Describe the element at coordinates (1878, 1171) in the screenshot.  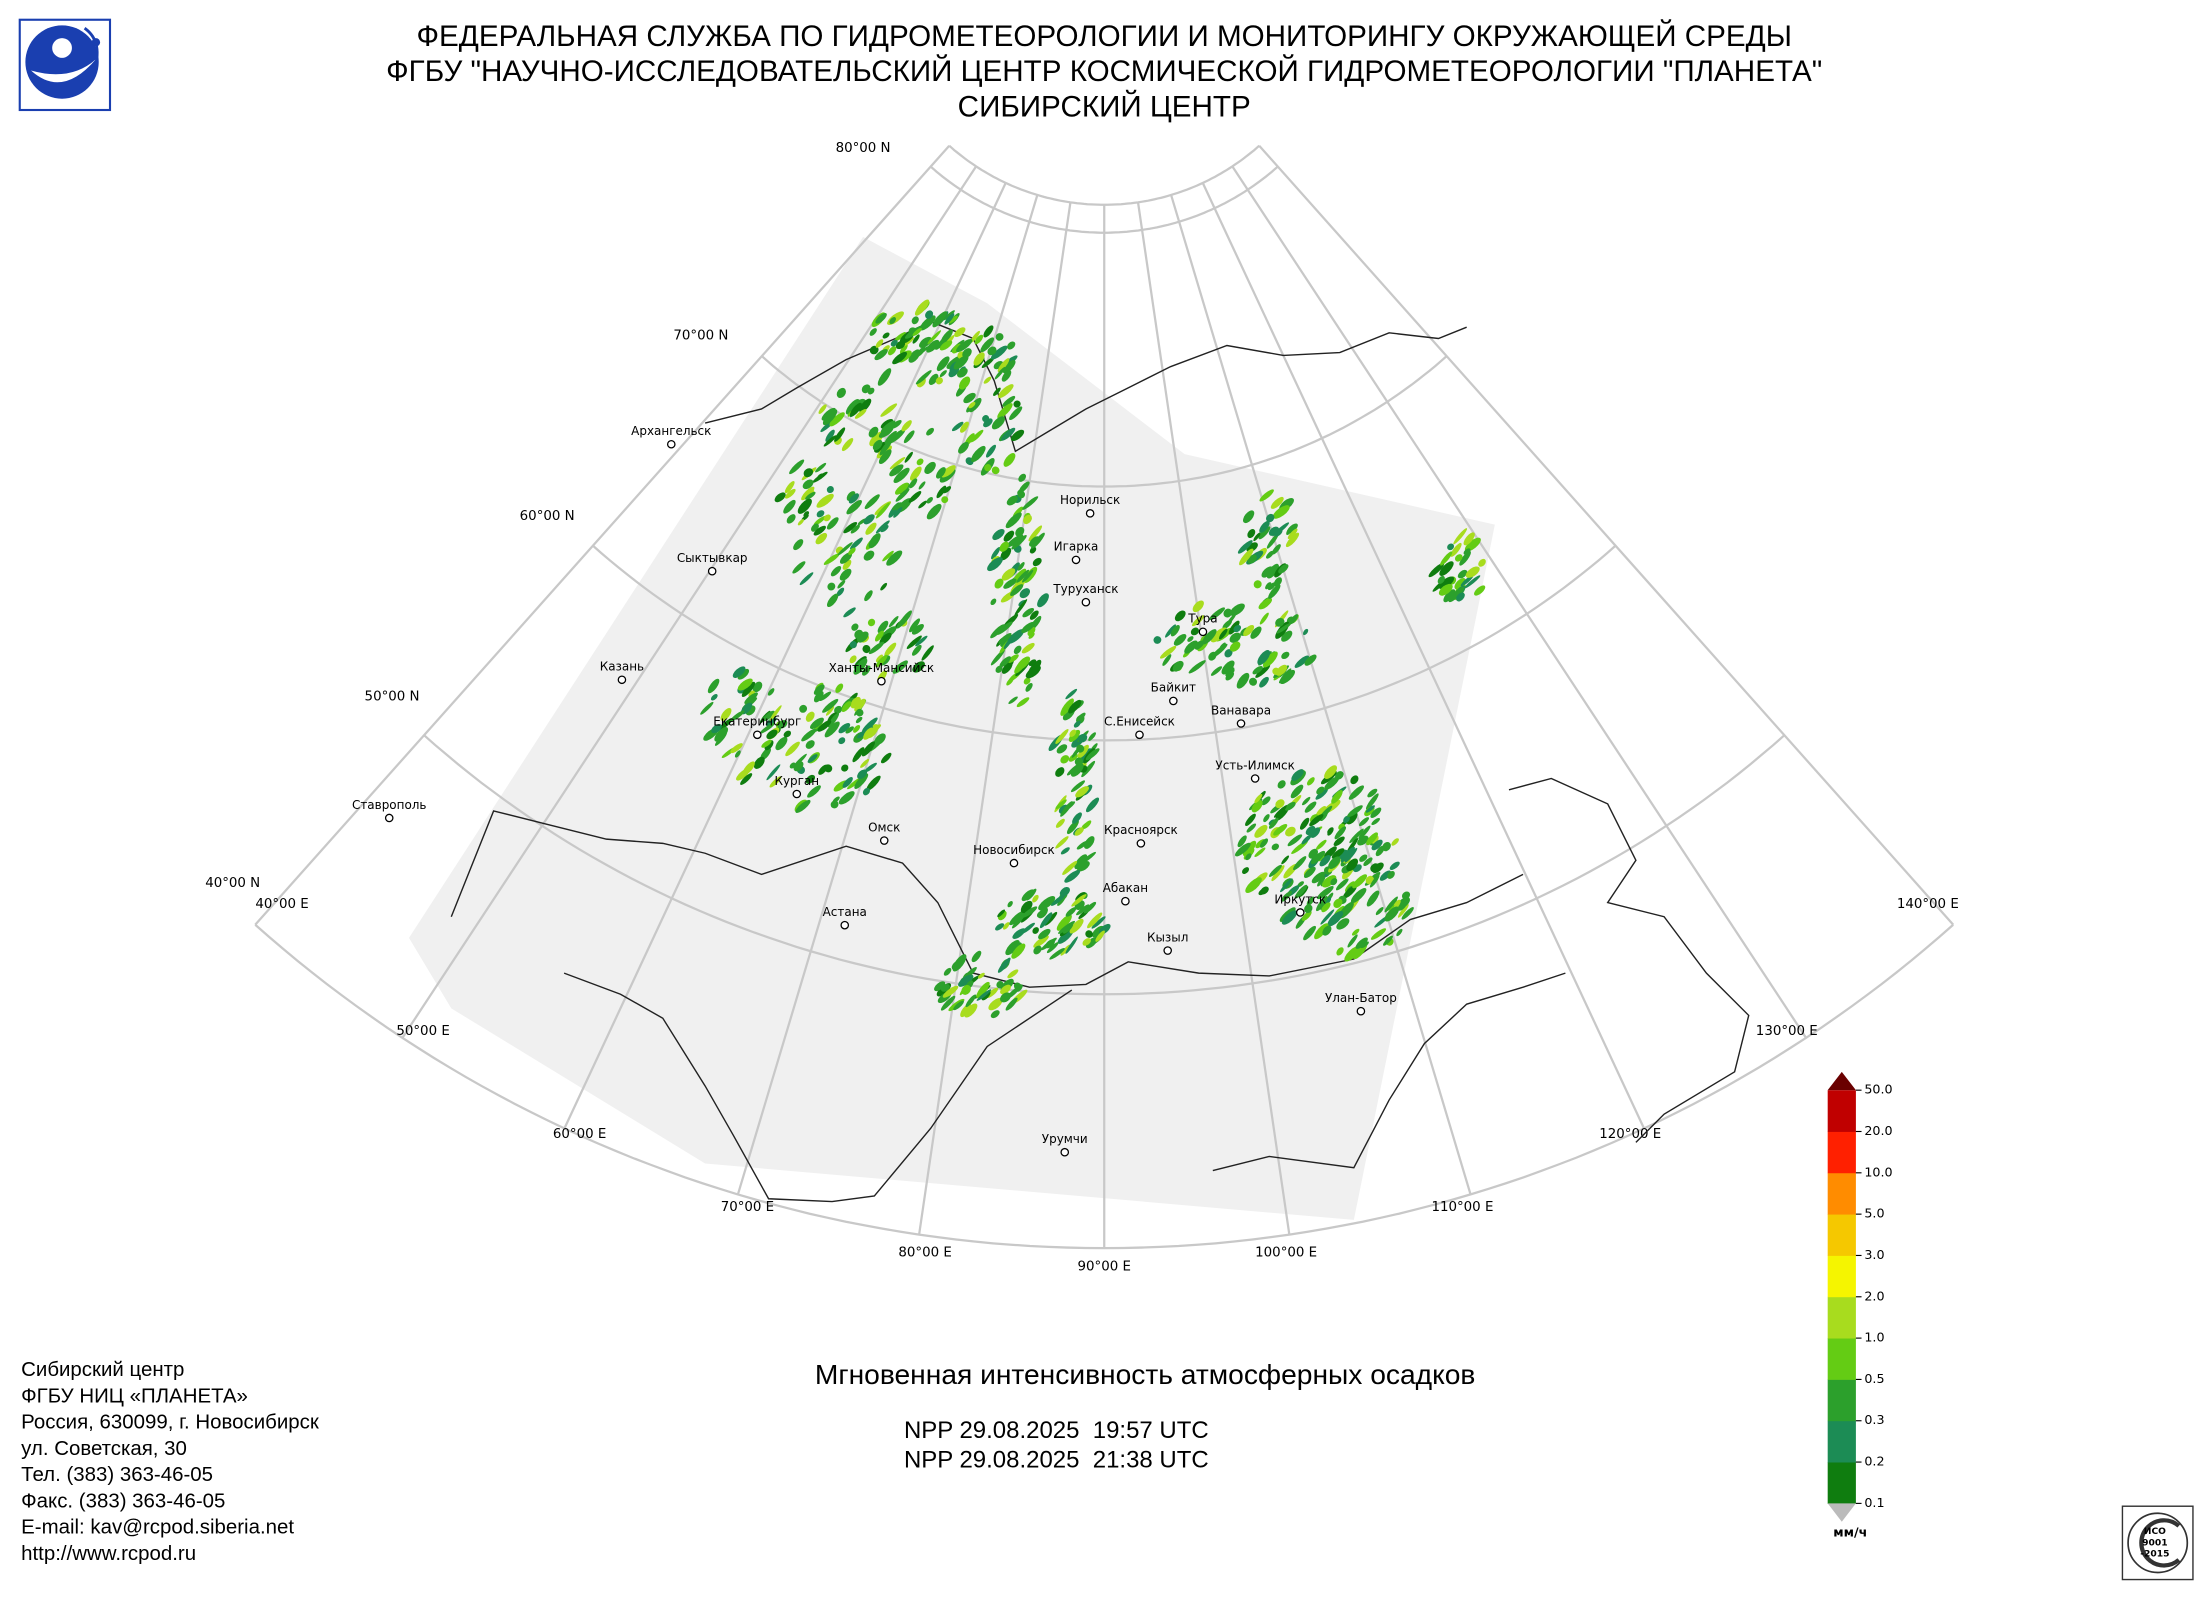
I see `colorbar-label: 10.0` at that location.